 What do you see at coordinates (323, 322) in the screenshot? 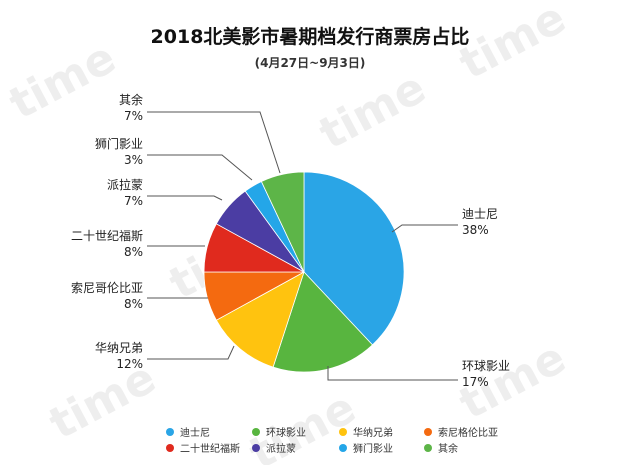
I see `pie-slice-universal` at bounding box center [323, 322].